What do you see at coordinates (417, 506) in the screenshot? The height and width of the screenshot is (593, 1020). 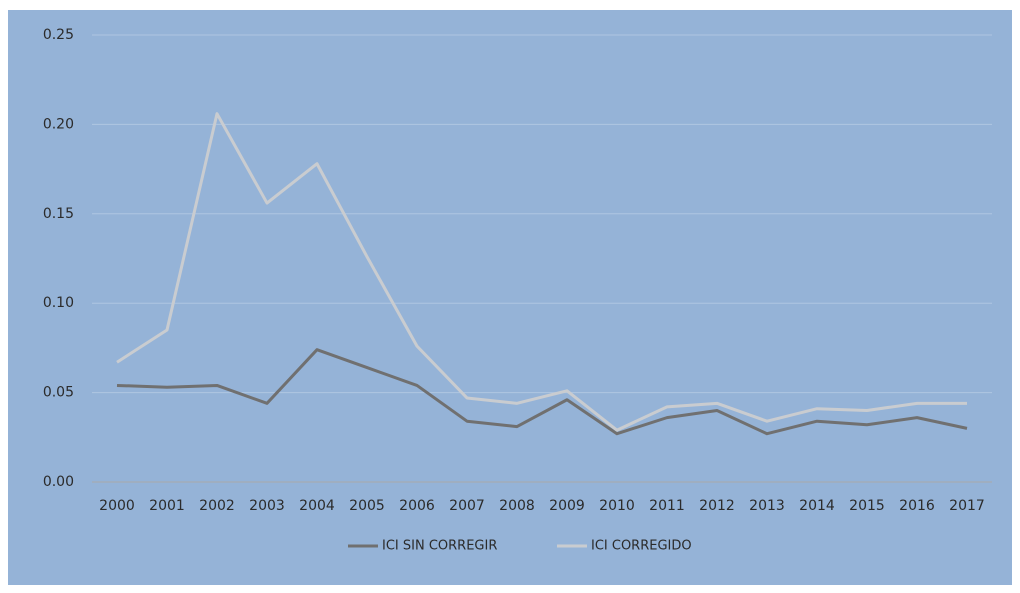 I see `x-tick-label: 2006` at bounding box center [417, 506].